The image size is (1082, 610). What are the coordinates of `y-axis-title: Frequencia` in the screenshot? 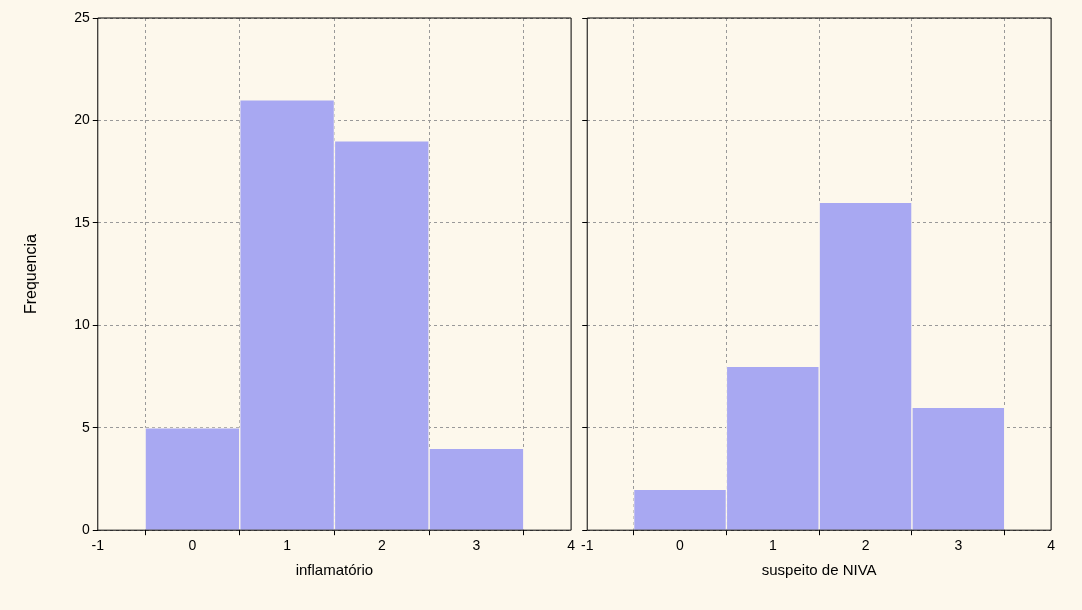 It's located at (31, 274).